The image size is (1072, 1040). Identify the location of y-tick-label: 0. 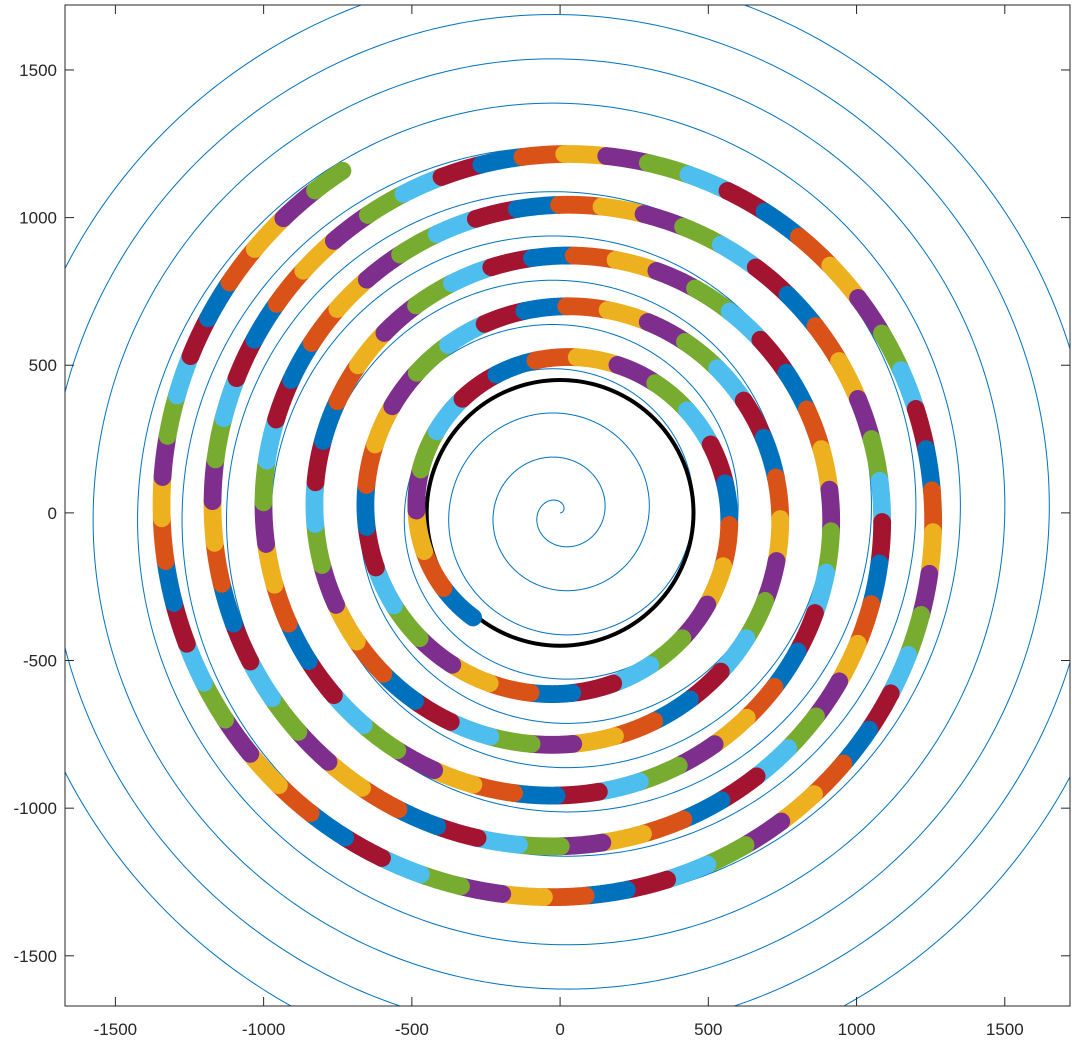
(52, 513).